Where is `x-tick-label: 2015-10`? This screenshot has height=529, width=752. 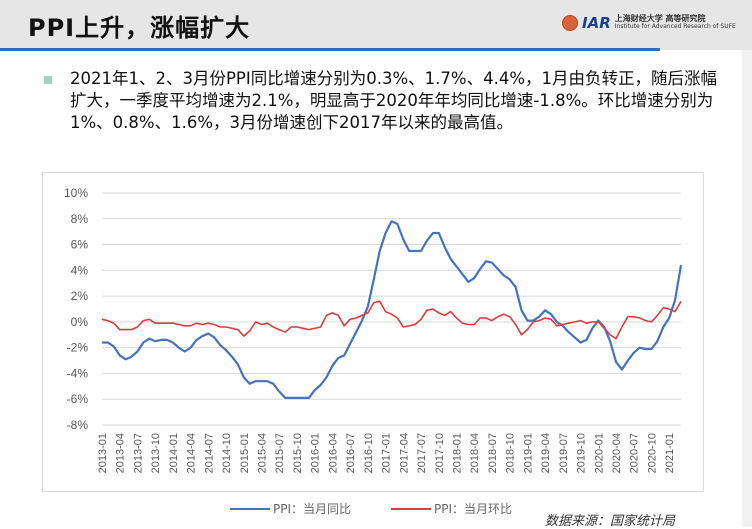
x-tick-label: 2015-10 is located at coordinates (298, 453).